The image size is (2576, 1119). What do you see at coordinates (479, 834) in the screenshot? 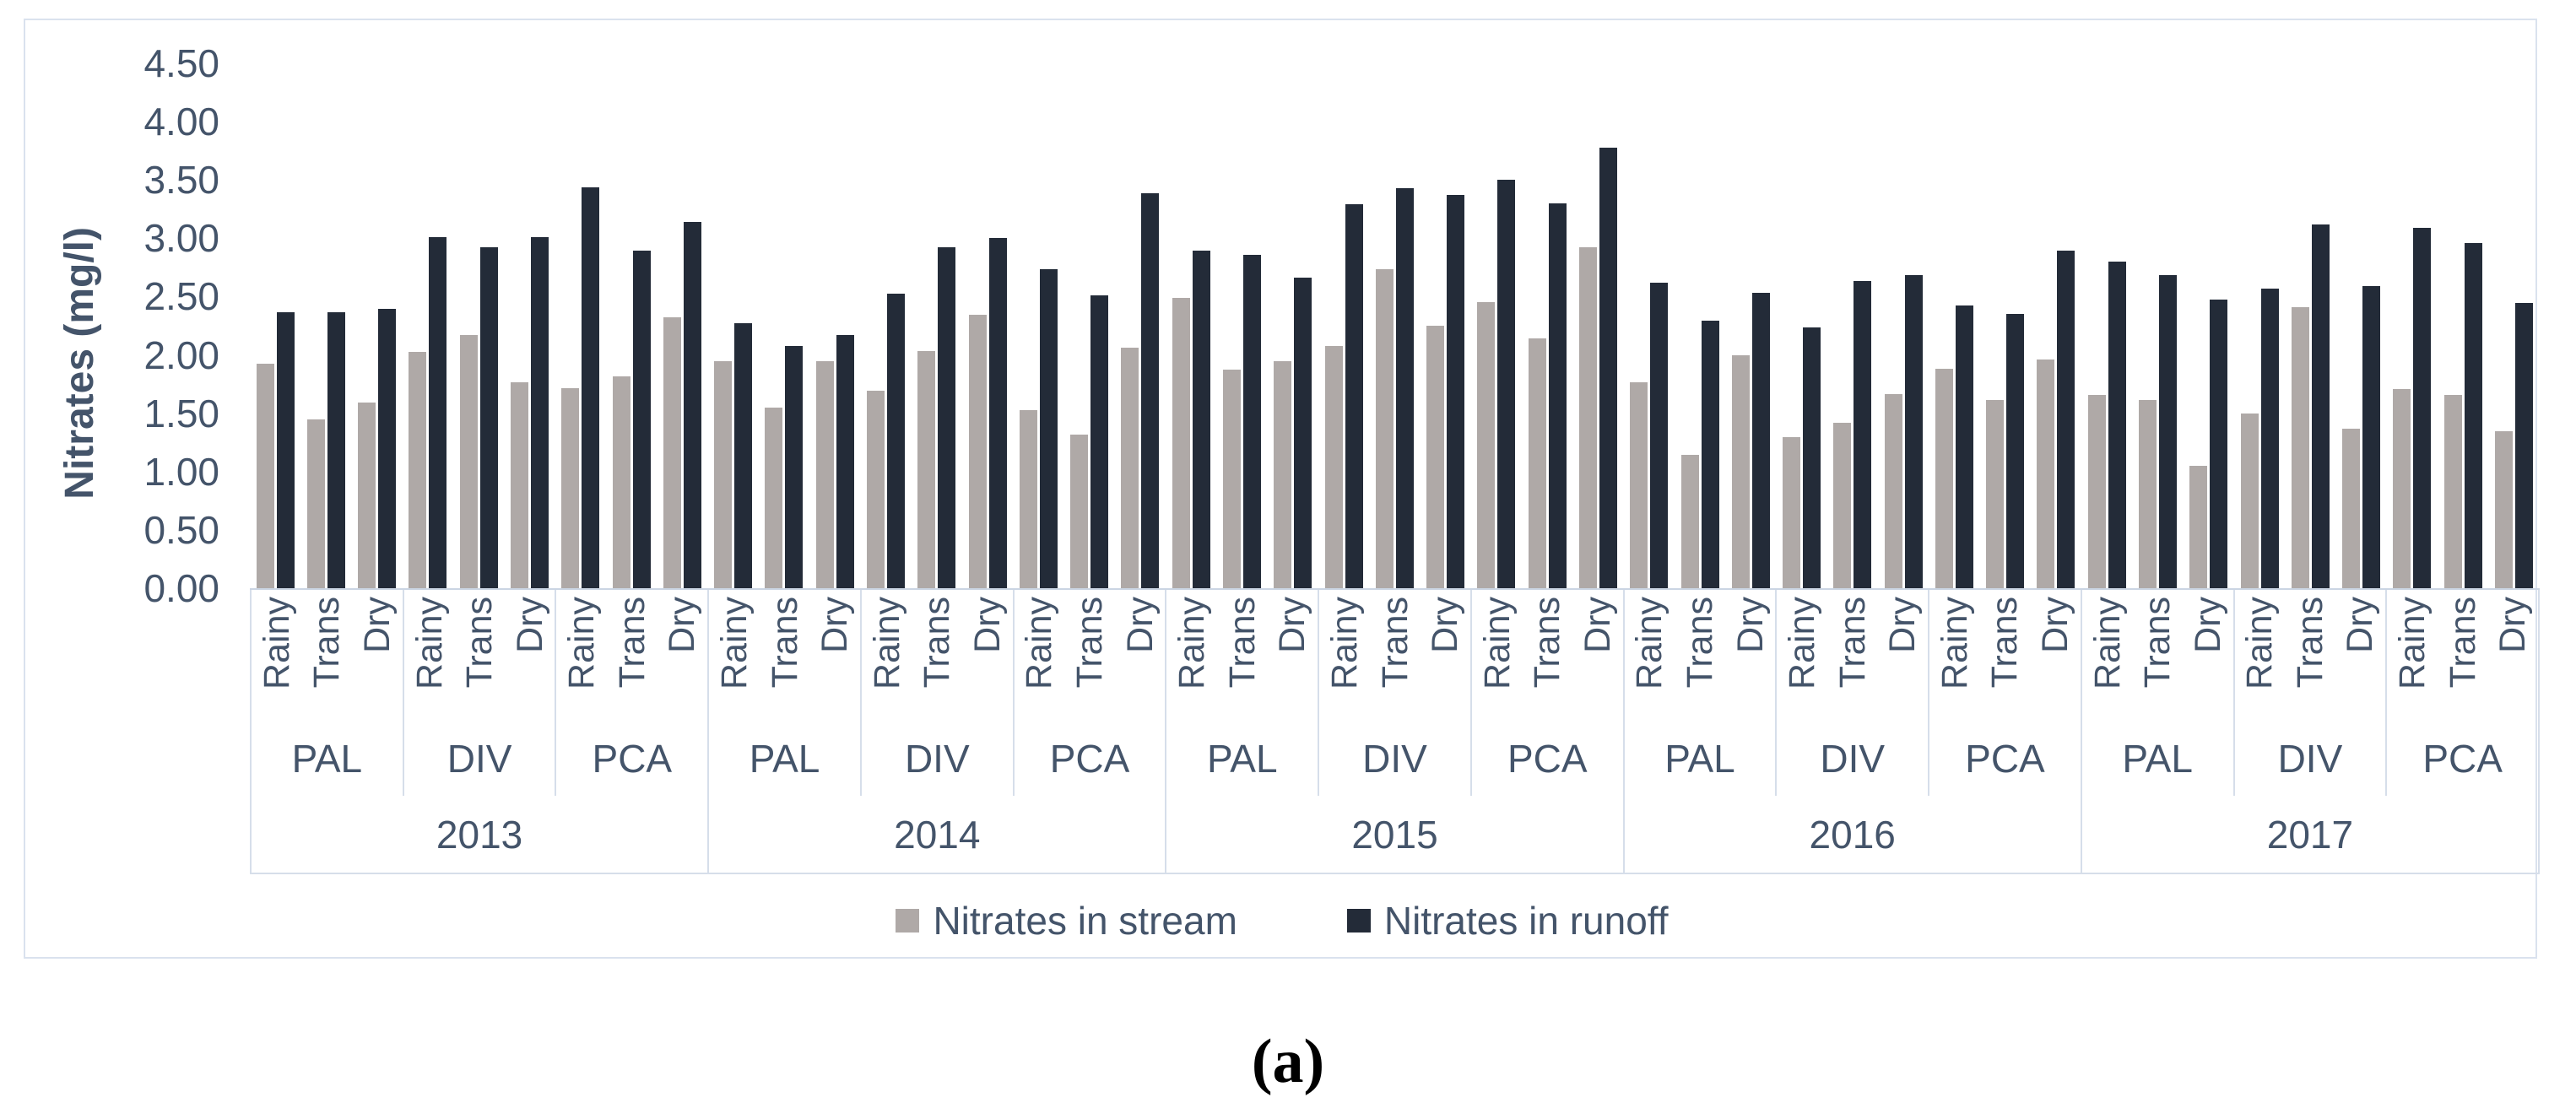
I see `year-label: 2013` at bounding box center [479, 834].